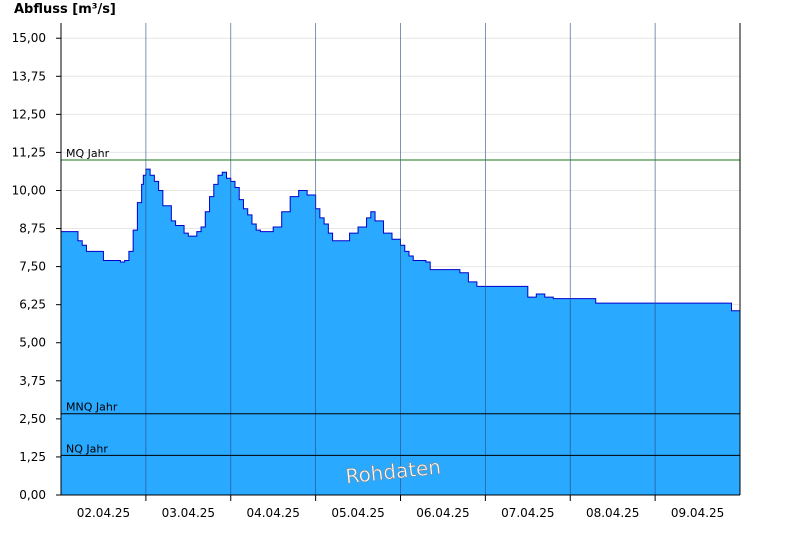 The height and width of the screenshot is (550, 800). What do you see at coordinates (612, 513) in the screenshot?
I see `x-tick-label: 08.04.25` at bounding box center [612, 513].